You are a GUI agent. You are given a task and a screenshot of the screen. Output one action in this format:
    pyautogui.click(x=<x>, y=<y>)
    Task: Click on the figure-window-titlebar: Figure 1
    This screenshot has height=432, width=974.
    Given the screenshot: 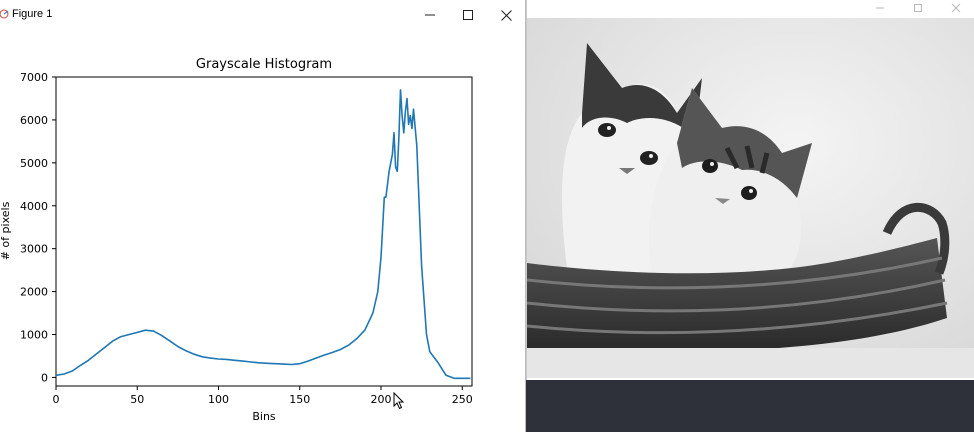 What is the action you would take?
    pyautogui.click(x=262, y=15)
    